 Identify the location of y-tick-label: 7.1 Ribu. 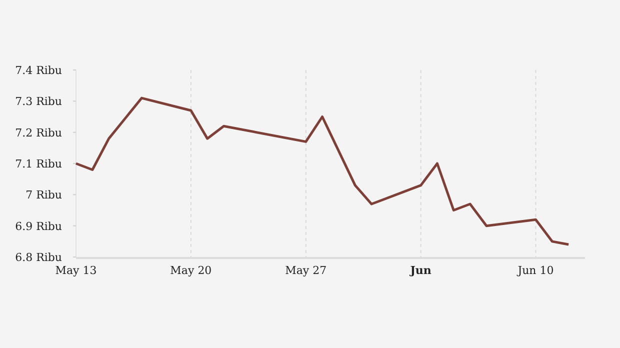
(38, 164).